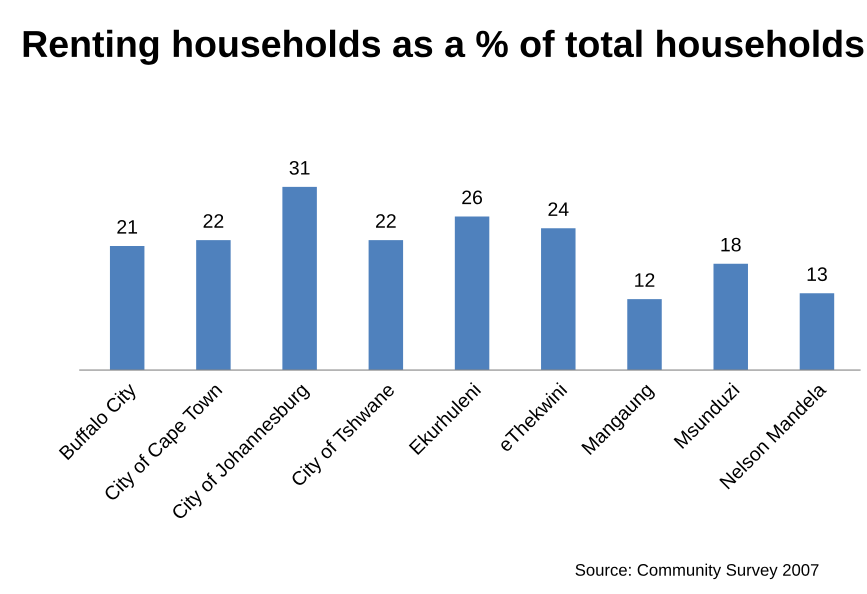 Image resolution: width=867 pixels, height=594 pixels. What do you see at coordinates (731, 245) in the screenshot?
I see `data-label: 18` at bounding box center [731, 245].